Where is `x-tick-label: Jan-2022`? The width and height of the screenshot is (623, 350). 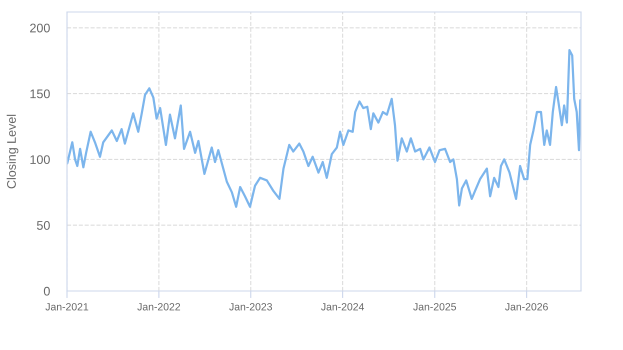 x-tick-label: Jan-2022 is located at coordinates (158, 306).